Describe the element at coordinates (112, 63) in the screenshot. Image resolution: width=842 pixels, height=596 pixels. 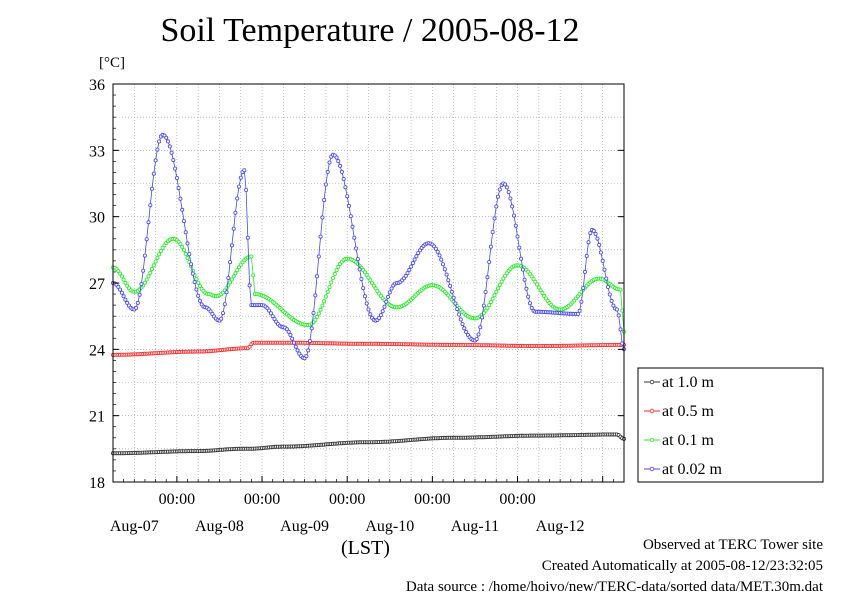
I see `y-axis-unit: [°C]` at that location.